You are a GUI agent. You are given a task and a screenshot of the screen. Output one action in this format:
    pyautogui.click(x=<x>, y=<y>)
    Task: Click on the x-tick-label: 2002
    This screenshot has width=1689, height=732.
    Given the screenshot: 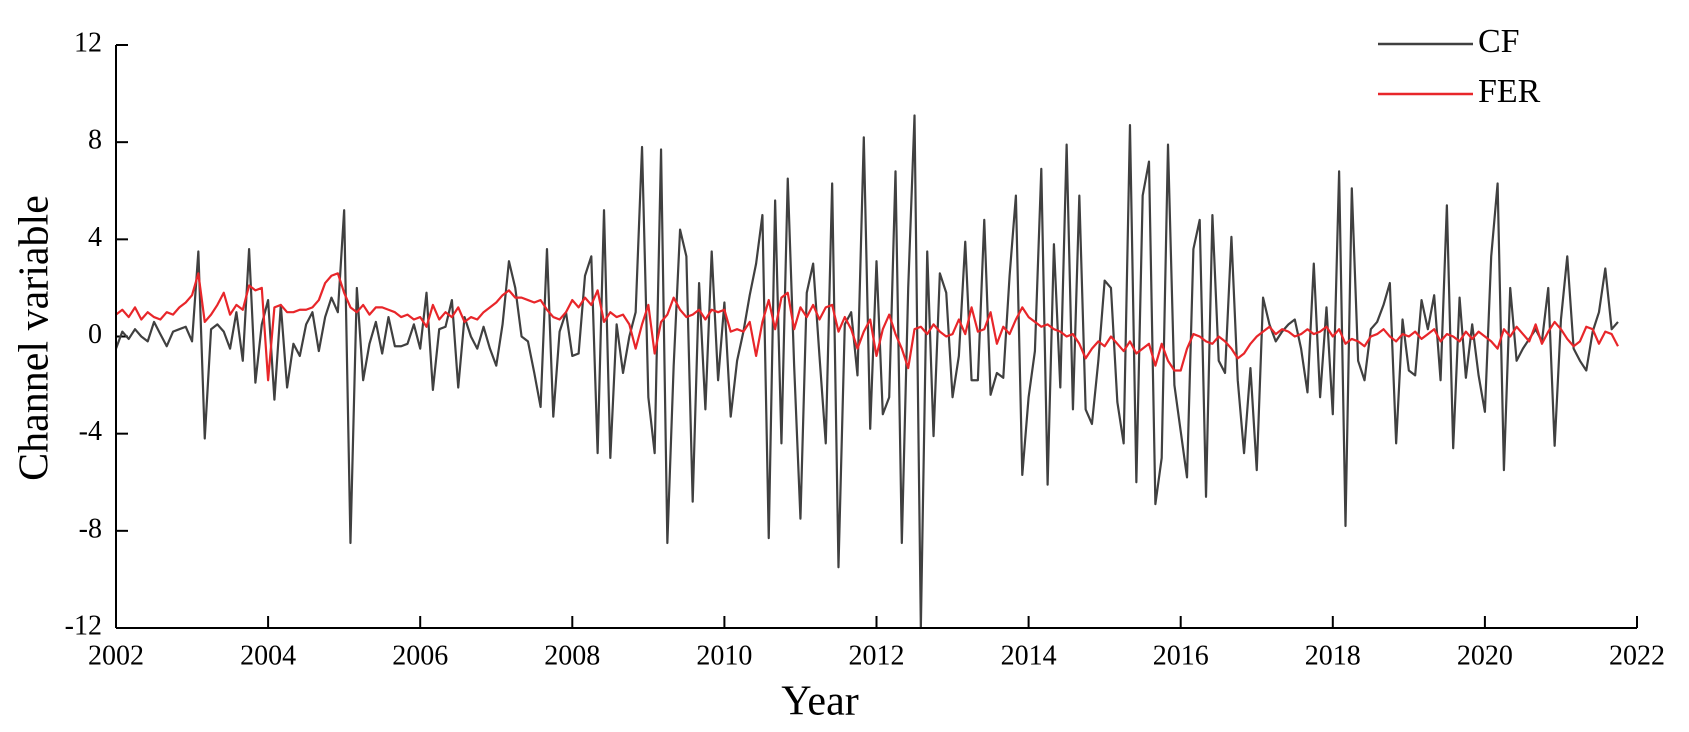 What is the action you would take?
    pyautogui.click(x=116, y=655)
    